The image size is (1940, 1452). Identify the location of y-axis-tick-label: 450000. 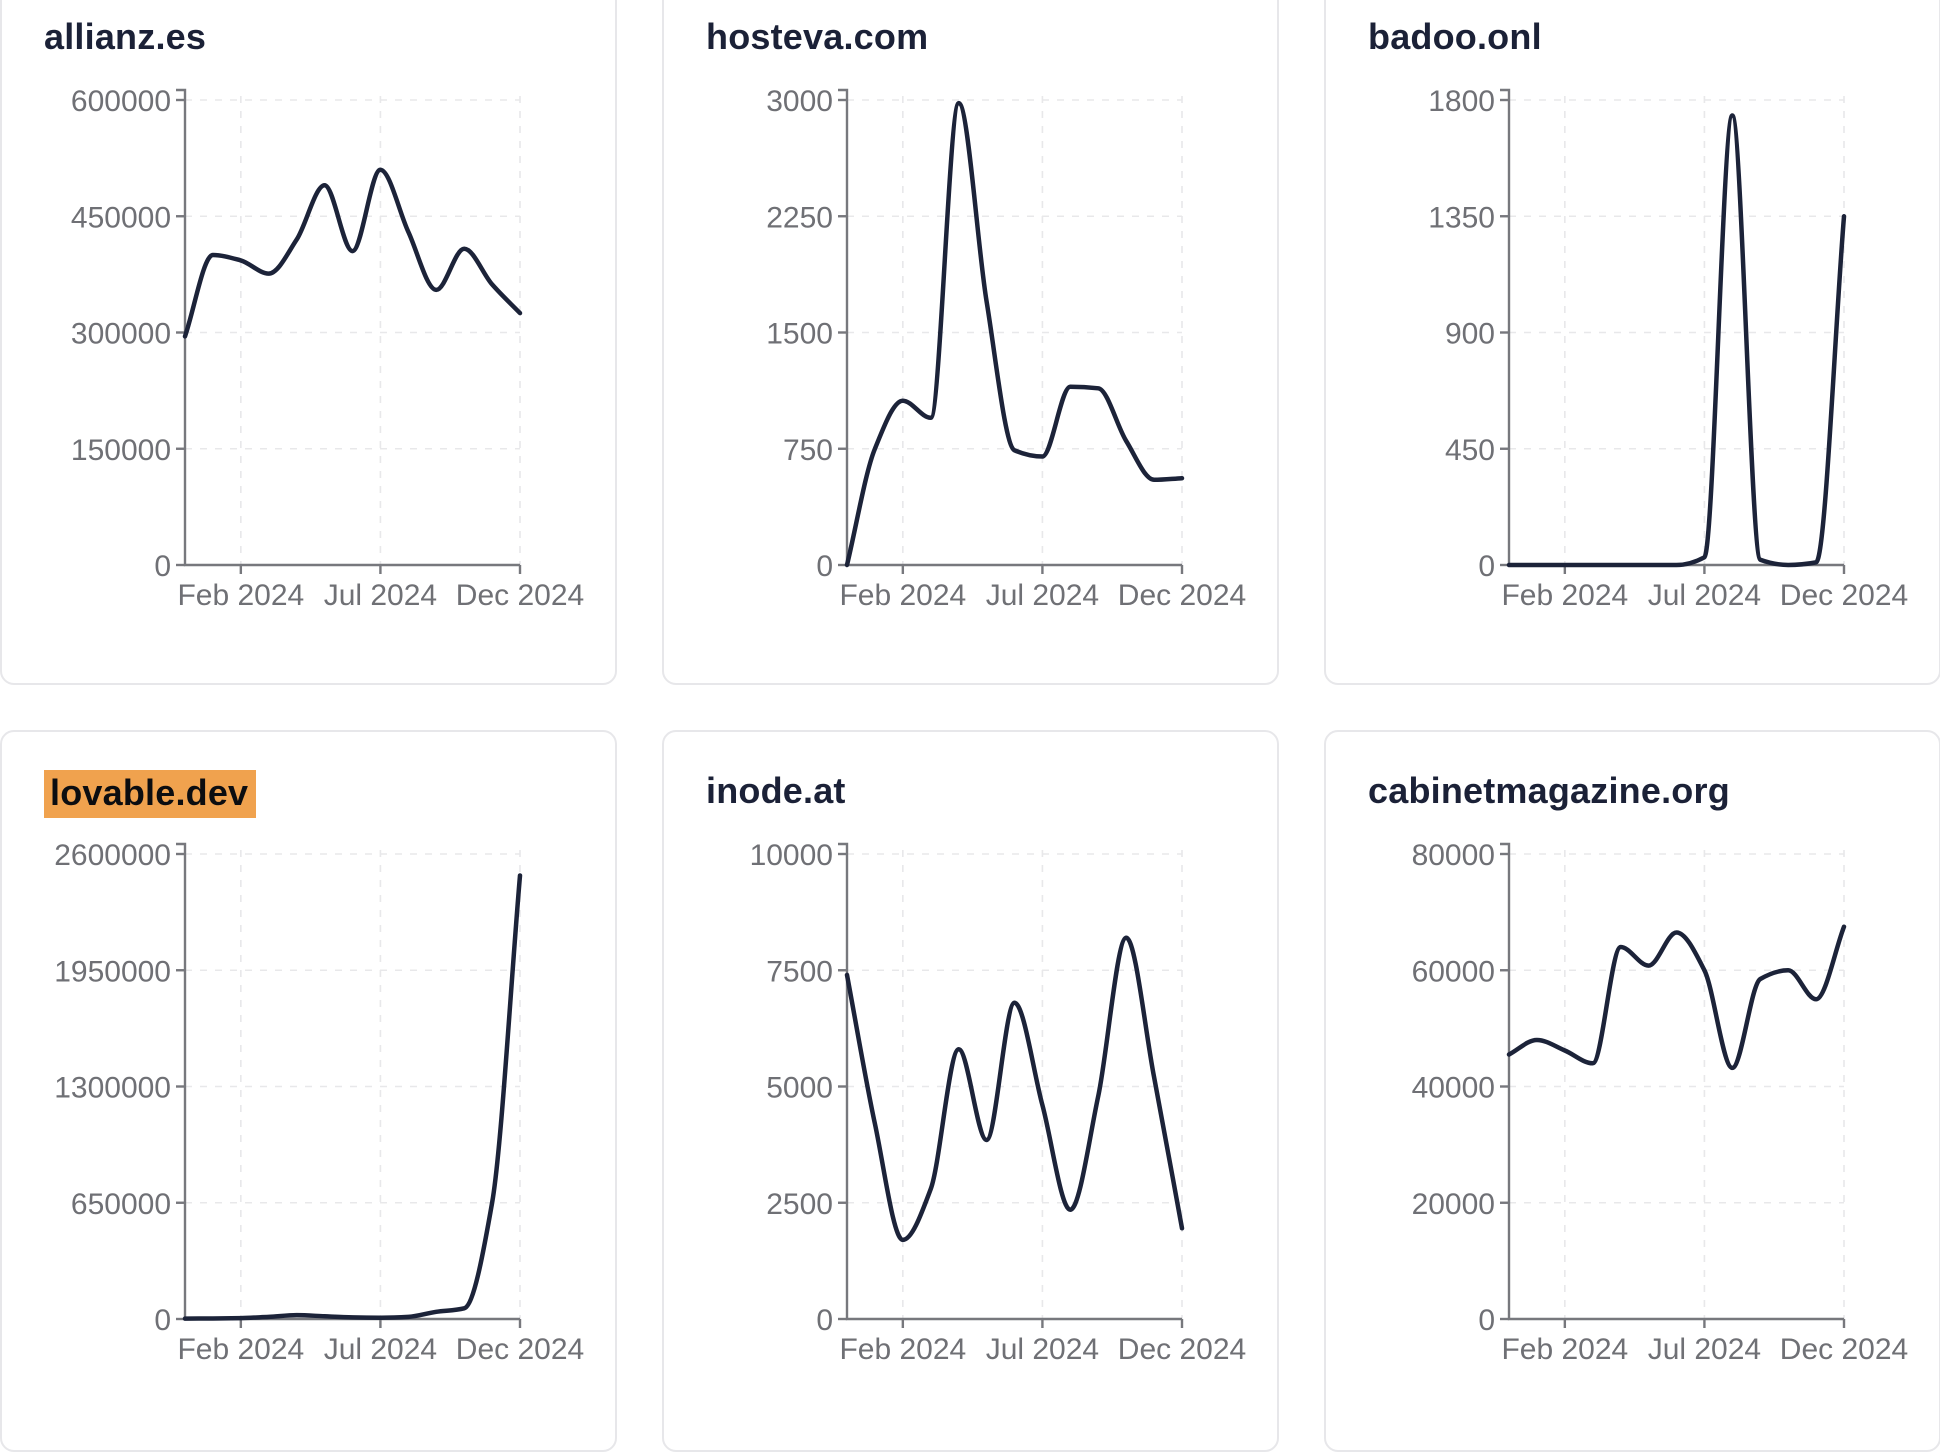
(121, 217).